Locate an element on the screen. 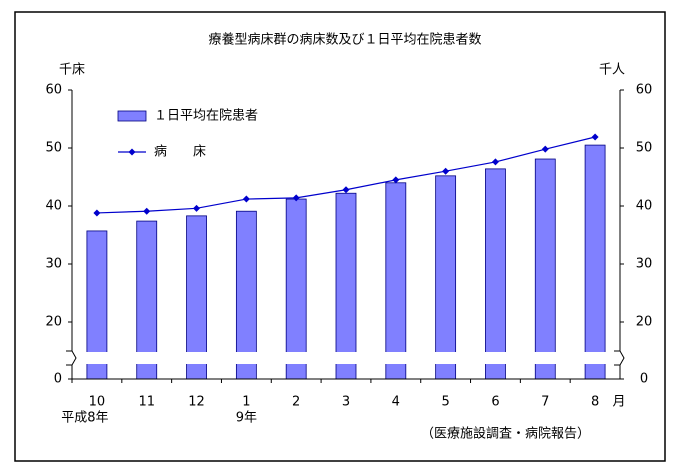 This screenshot has height=474, width=681. year-label: 平成8年 is located at coordinates (84, 418).